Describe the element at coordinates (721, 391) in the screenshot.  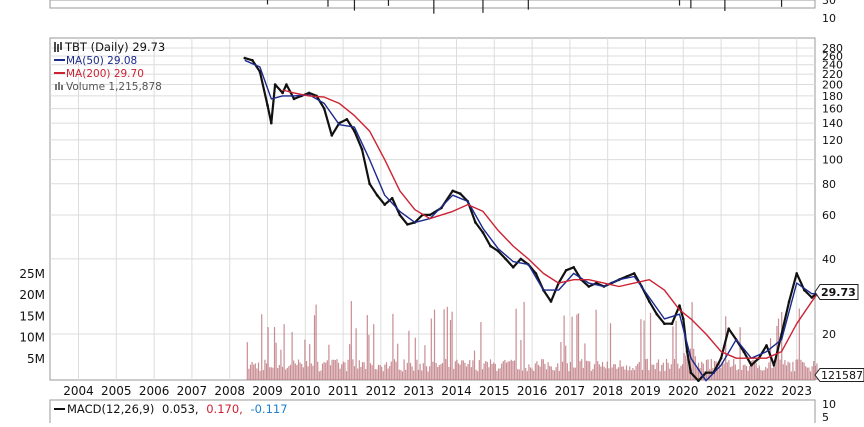
I see `x-tick-label: 2021` at that location.